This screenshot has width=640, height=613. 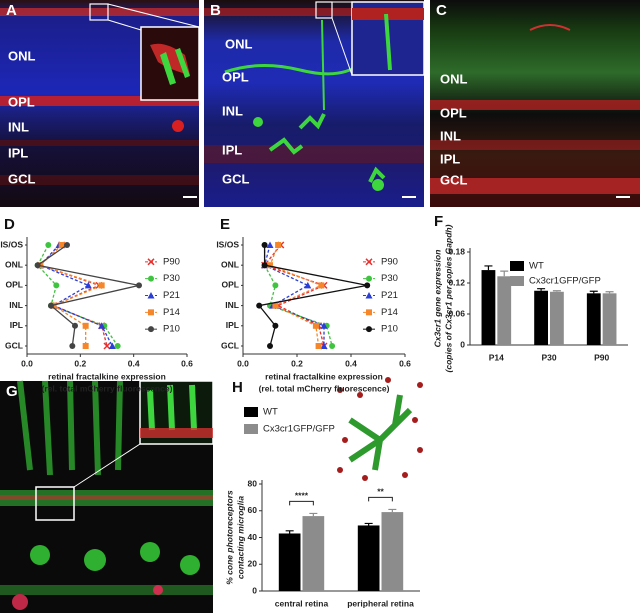 I want to click on legend-label: WT, so click(x=270, y=412).